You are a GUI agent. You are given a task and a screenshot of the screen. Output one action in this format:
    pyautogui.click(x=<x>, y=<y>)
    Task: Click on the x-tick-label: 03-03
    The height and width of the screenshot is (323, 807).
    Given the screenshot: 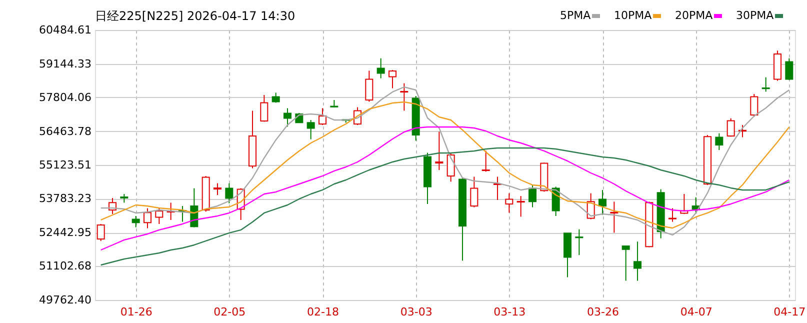 What is the action you would take?
    pyautogui.click(x=416, y=312)
    